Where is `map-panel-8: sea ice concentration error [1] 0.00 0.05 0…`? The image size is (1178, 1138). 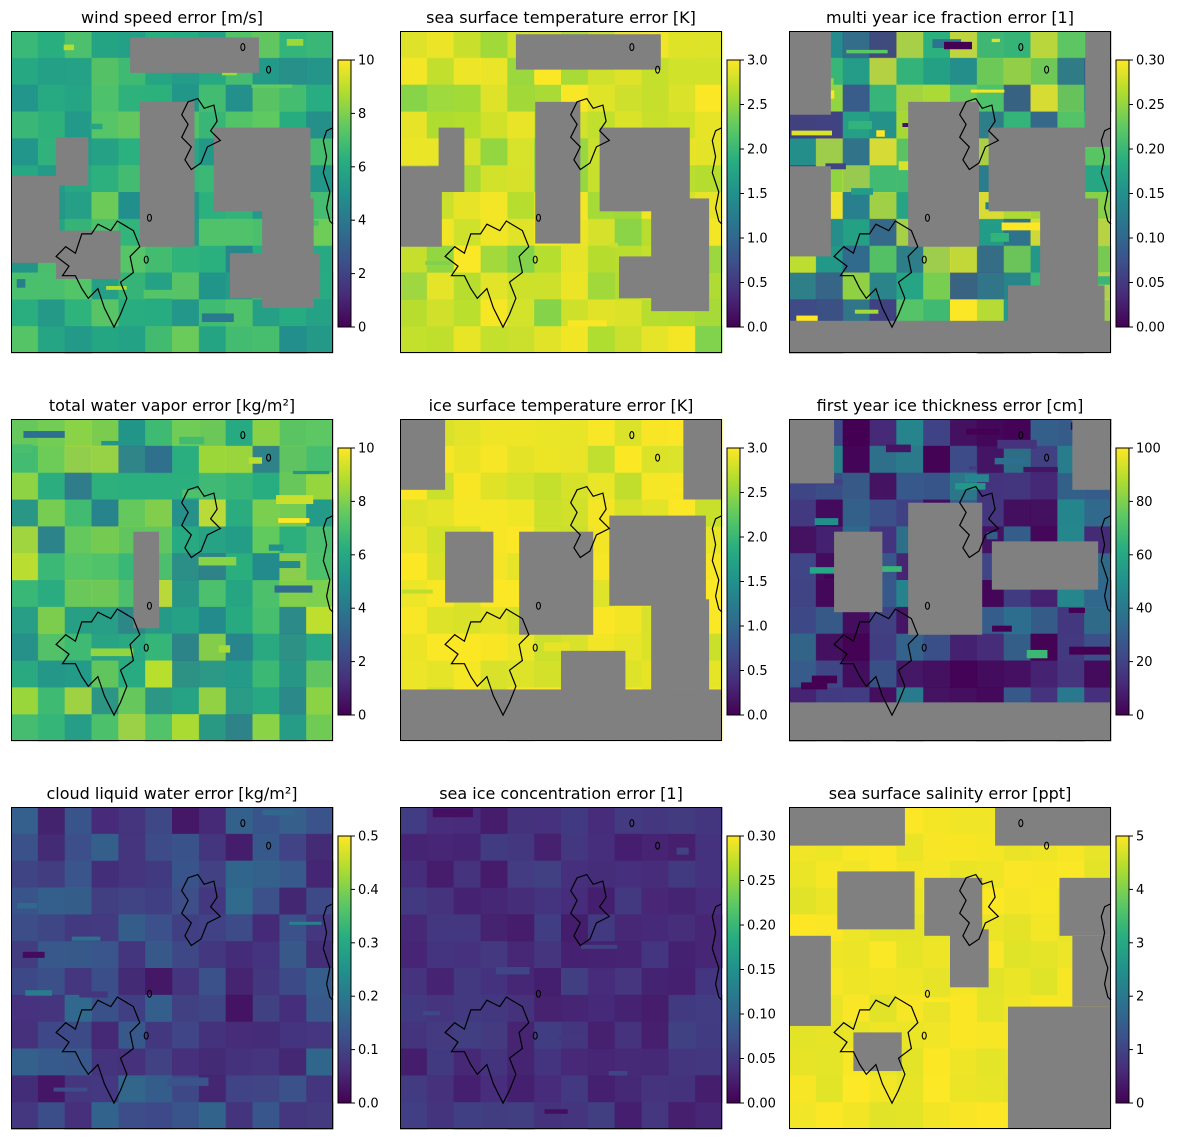 map-panel-8: sea ice concentration error [1] 0.00 0.05 0… is located at coordinates (588, 957).